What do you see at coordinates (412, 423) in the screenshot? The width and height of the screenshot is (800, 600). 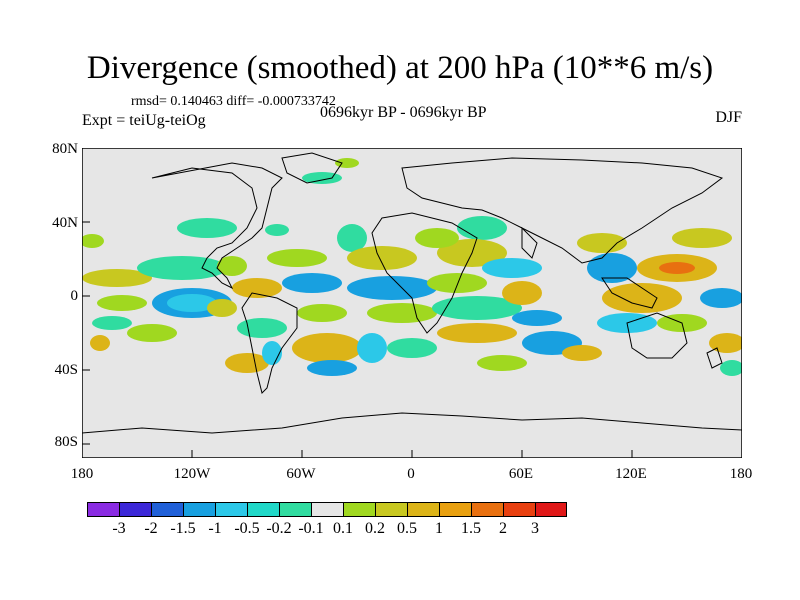 I see `antarctica-outline` at bounding box center [412, 423].